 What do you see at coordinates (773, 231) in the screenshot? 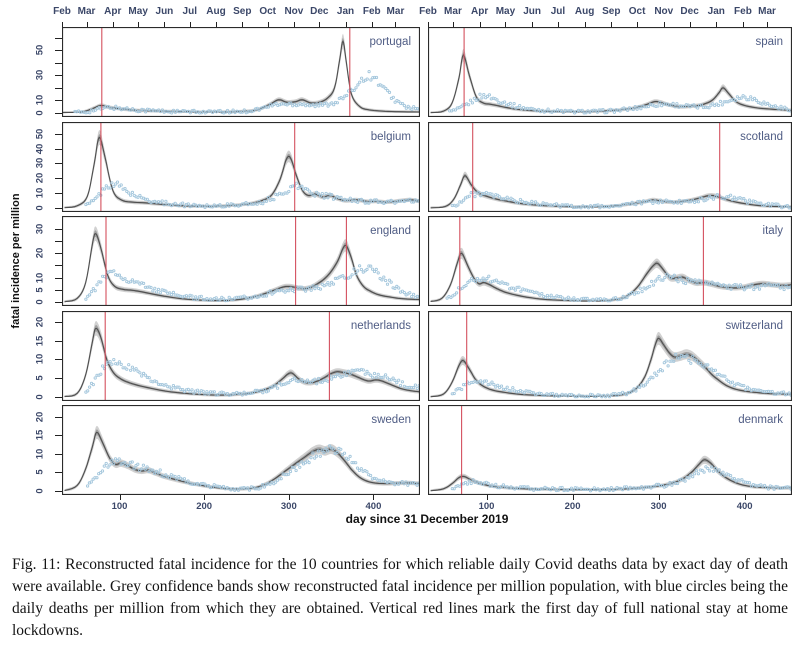
I see `country-label-italy: italy` at bounding box center [773, 231].